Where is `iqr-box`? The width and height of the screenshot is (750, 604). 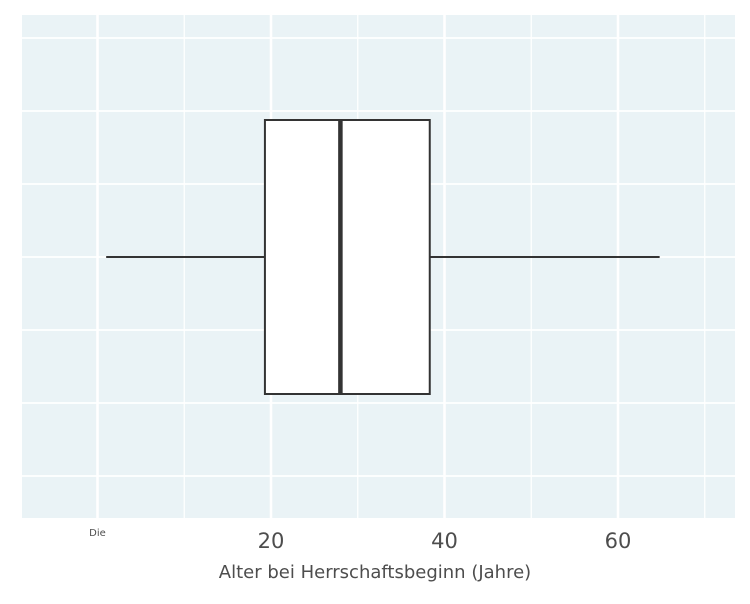 iqr-box is located at coordinates (347, 257).